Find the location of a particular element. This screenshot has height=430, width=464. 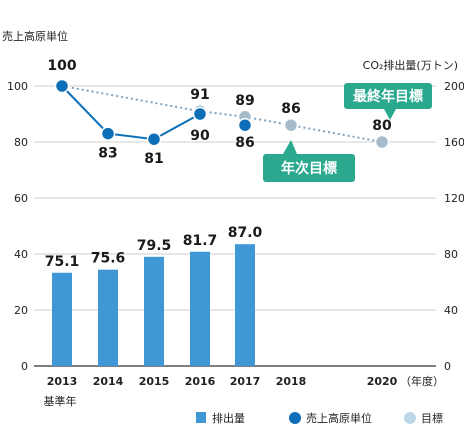

legend-label: 目標 is located at coordinates (432, 418).